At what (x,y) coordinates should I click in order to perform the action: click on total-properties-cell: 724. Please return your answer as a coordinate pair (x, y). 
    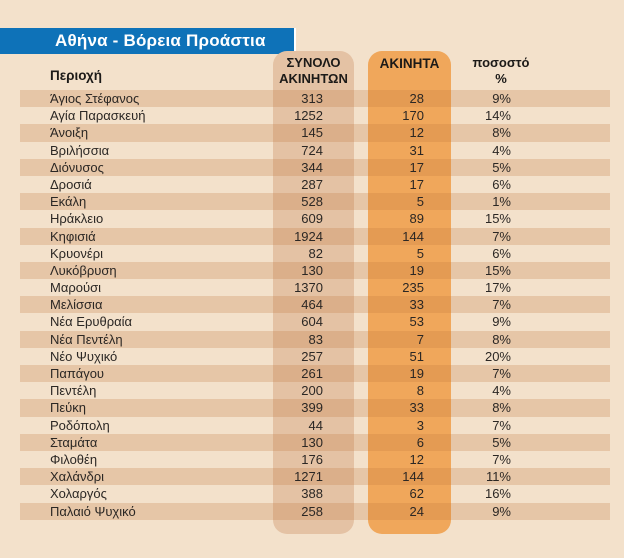
    Looking at the image, I should click on (312, 150).